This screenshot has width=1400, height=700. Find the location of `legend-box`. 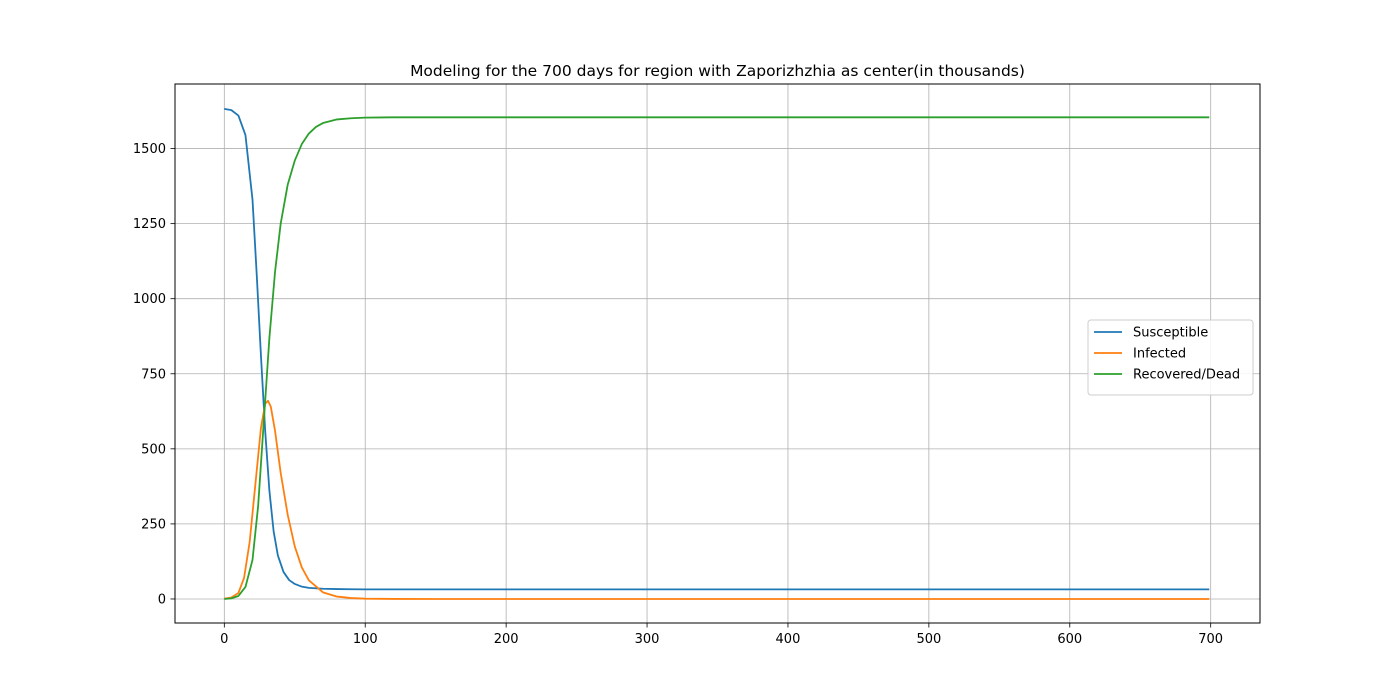

legend-box is located at coordinates (1170, 357).